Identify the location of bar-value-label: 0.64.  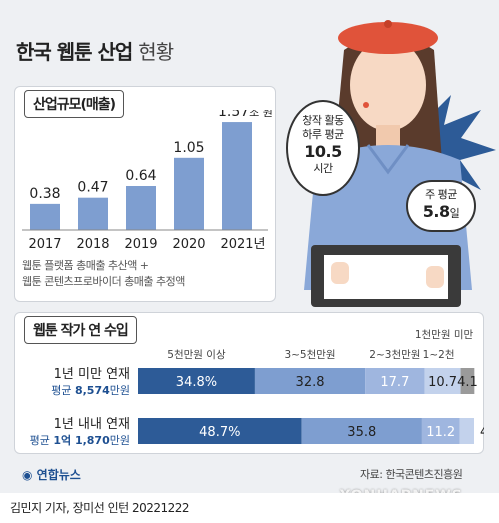
(140, 176).